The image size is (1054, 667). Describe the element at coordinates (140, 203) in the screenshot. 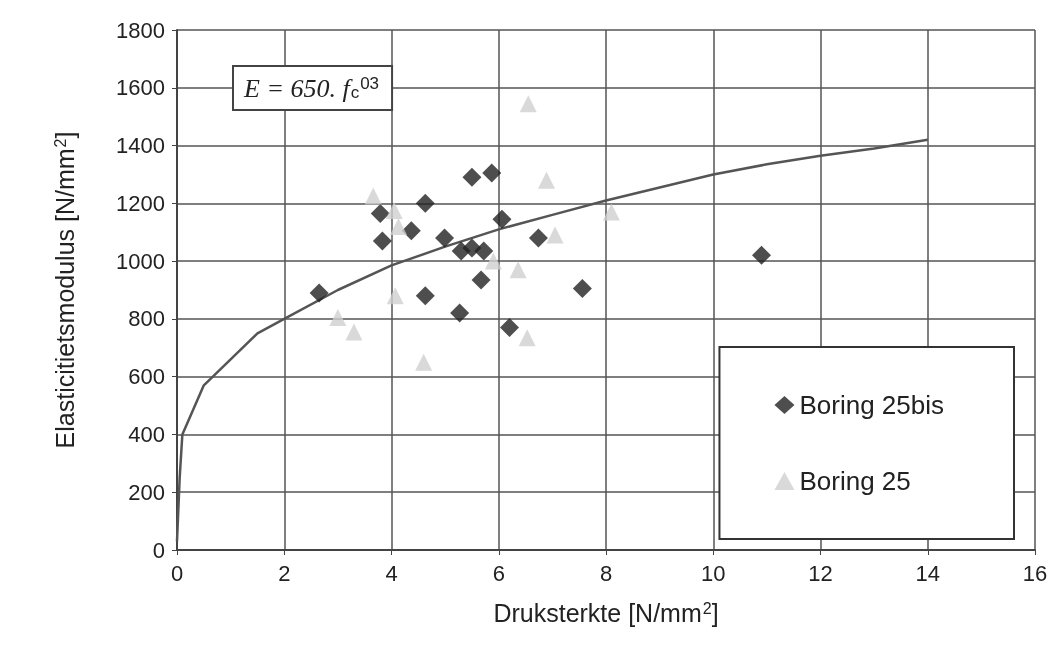

I see `y-tick-label: 1200` at that location.